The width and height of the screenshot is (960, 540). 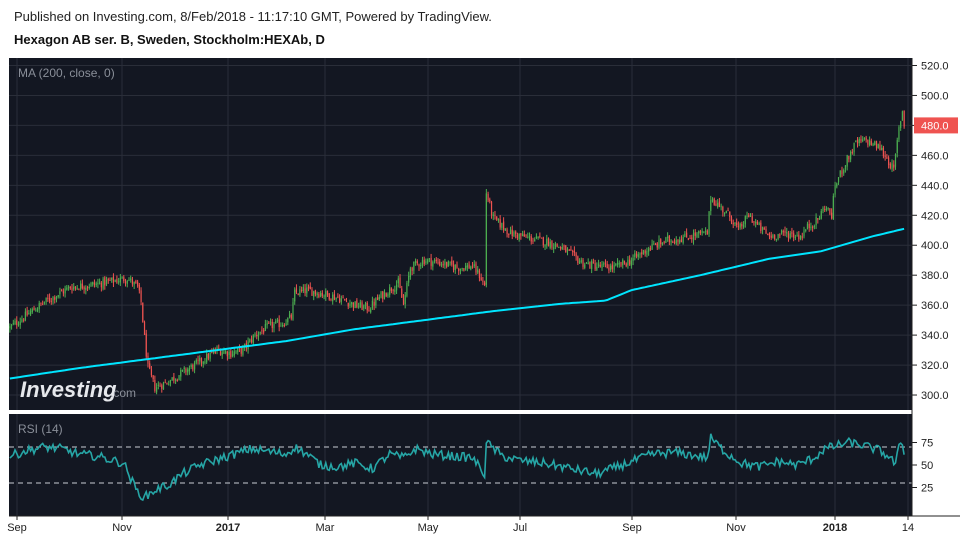 I want to click on time-tick-label: Sep, so click(x=17, y=528).